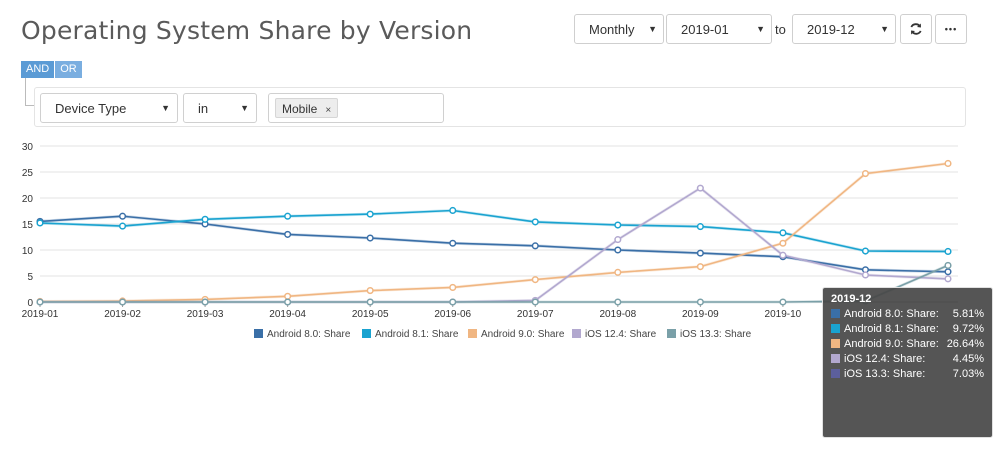 The image size is (1000, 457). Describe the element at coordinates (122, 314) in the screenshot. I see `x-tick-label: 2019-02` at that location.